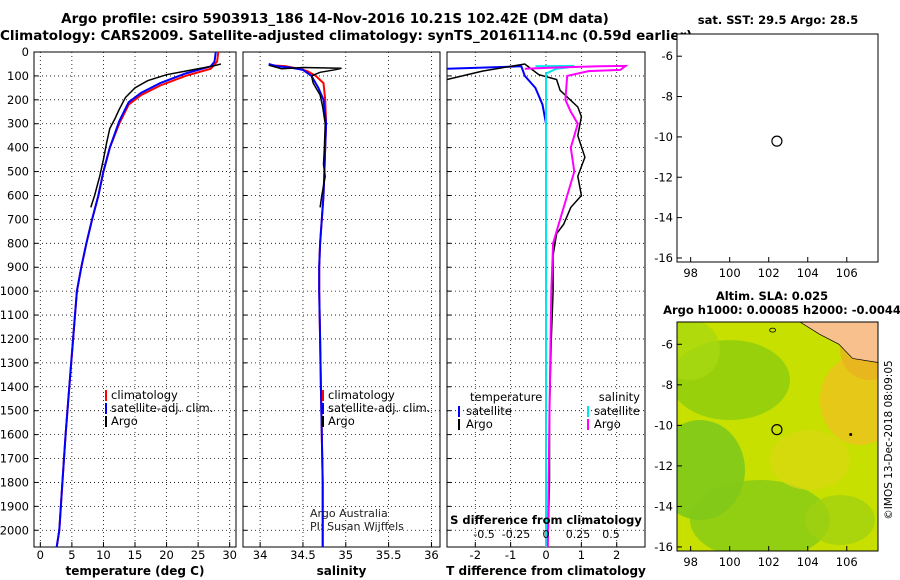  What do you see at coordinates (483, 534) in the screenshot?
I see `x2-tick-label: -0.5` at bounding box center [483, 534].